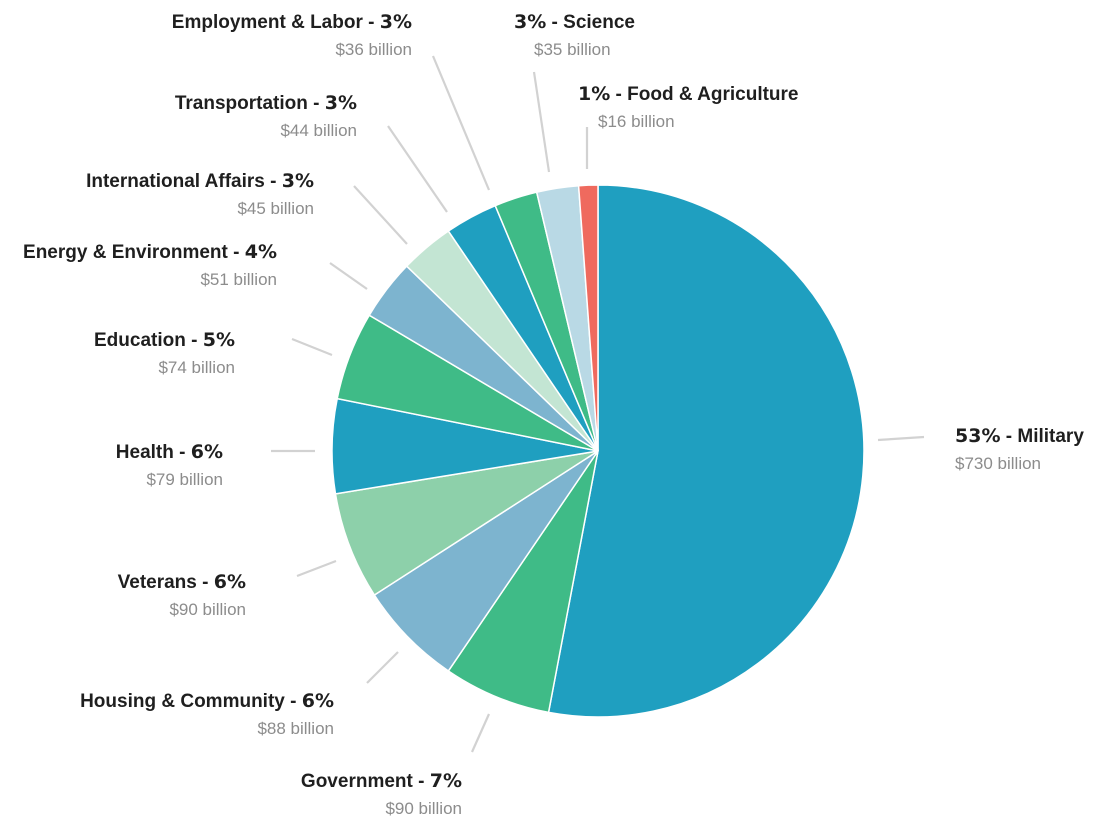 The height and width of the screenshot is (821, 1094). Describe the element at coordinates (1042, 436) in the screenshot. I see `slice-name: - Military` at that location.